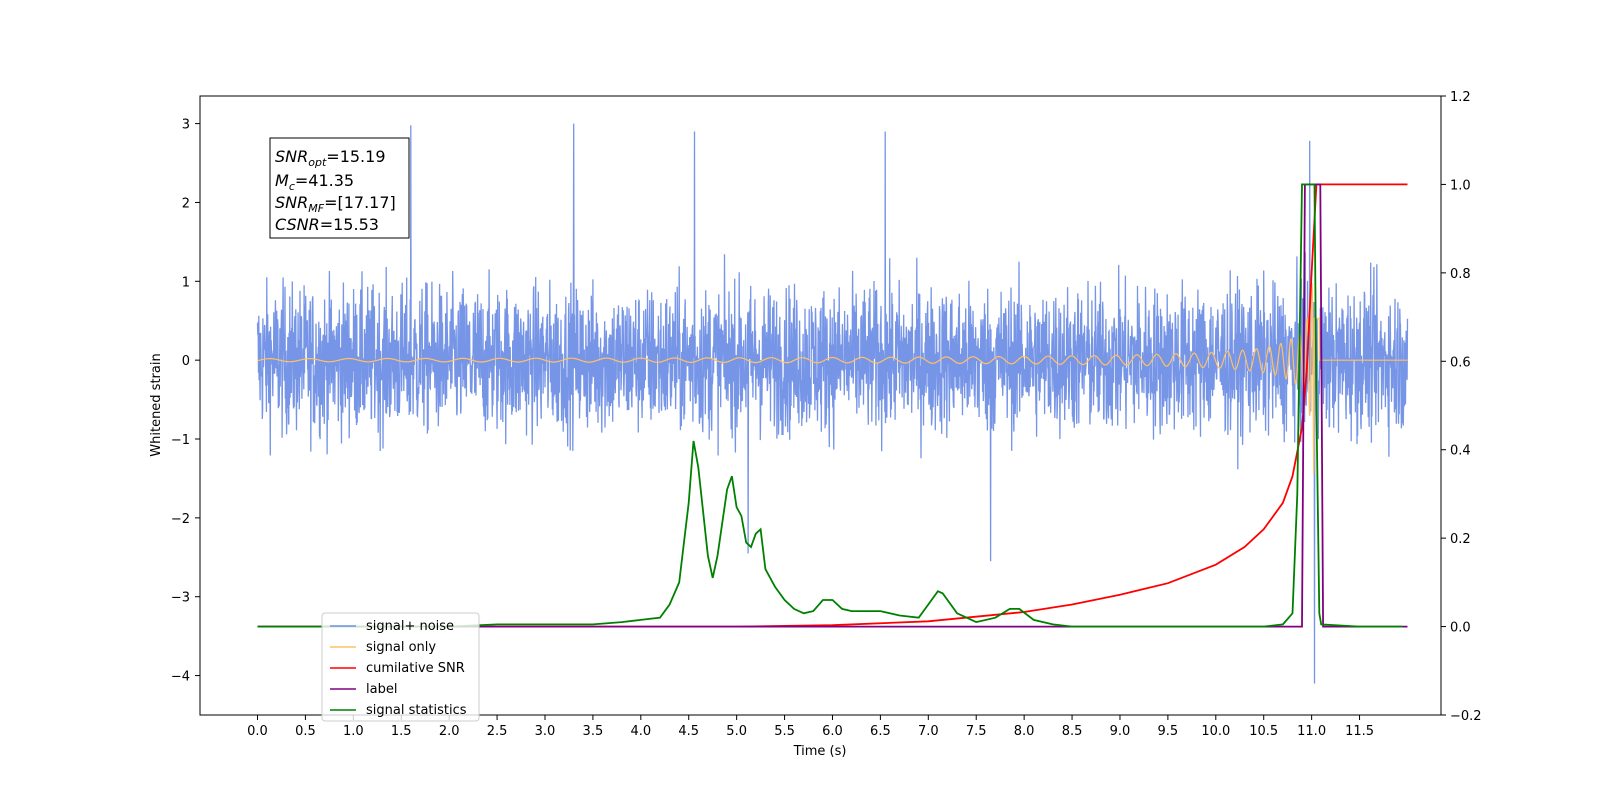  What do you see at coordinates (593, 731) in the screenshot?
I see `x-tick-label: 3.5` at bounding box center [593, 731].